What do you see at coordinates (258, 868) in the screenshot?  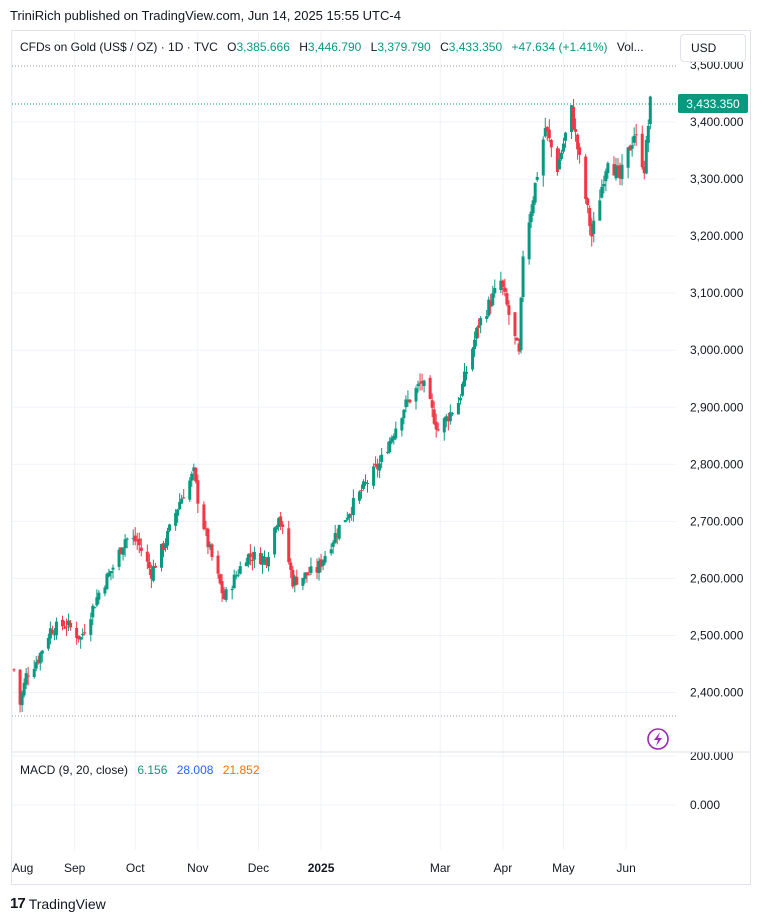 I see `time-tick-label: Dec` at bounding box center [258, 868].